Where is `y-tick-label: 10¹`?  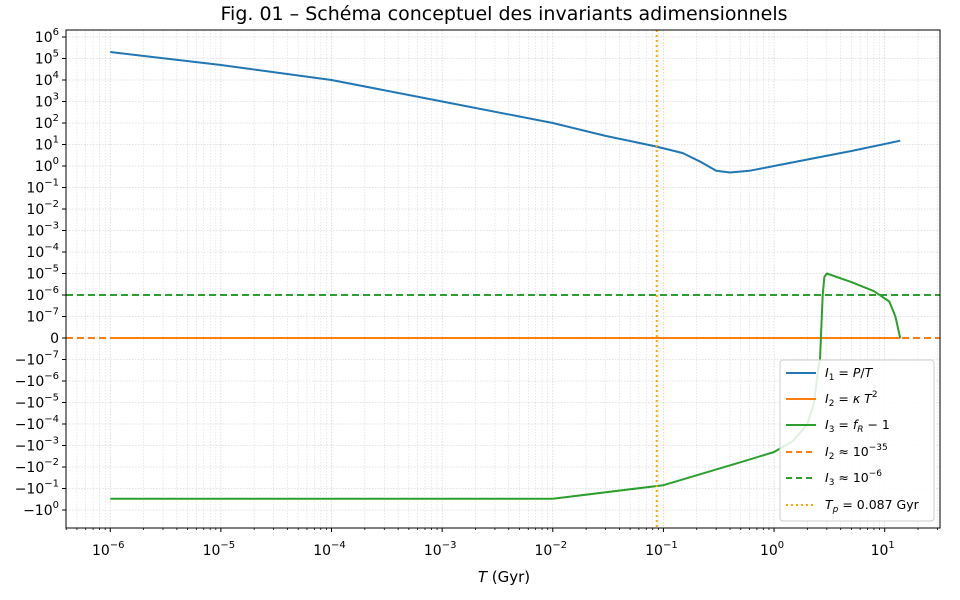
y-tick-label: 10¹ is located at coordinates (47, 144).